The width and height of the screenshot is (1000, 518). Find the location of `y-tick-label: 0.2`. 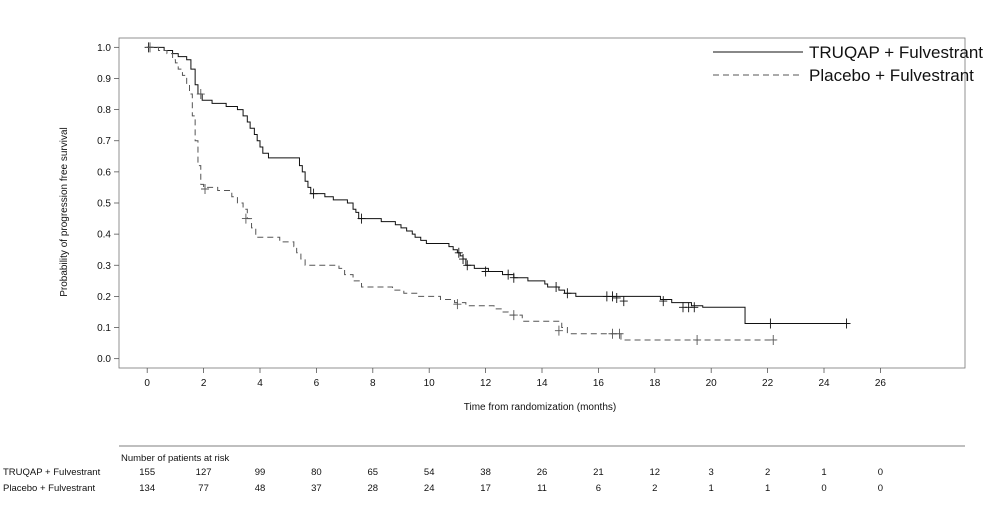

y-tick-label: 0.2 is located at coordinates (104, 297).